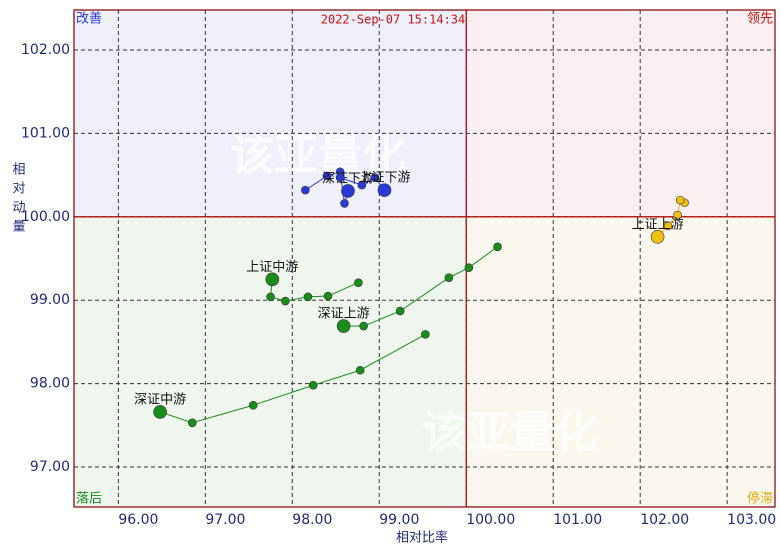 The height and width of the screenshot is (555, 780). What do you see at coordinates (399, 520) in the screenshot?
I see `x-tick-label: 99.00` at bounding box center [399, 520].